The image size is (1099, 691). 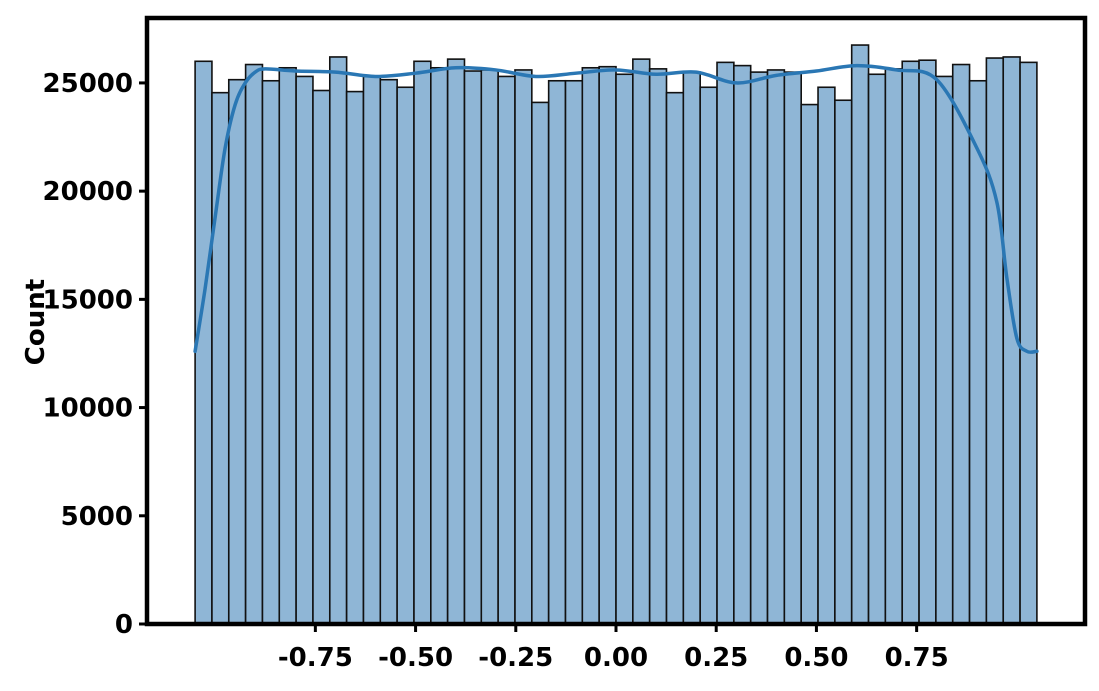 I want to click on y-tick-label: 25000, so click(x=88, y=84).